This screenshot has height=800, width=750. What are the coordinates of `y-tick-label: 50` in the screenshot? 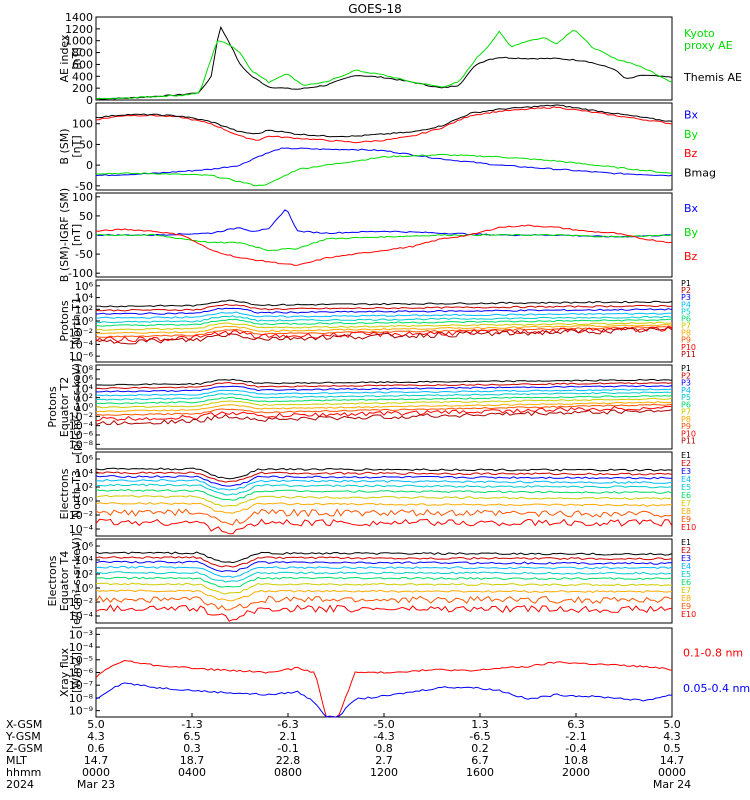 It's located at (86, 216).